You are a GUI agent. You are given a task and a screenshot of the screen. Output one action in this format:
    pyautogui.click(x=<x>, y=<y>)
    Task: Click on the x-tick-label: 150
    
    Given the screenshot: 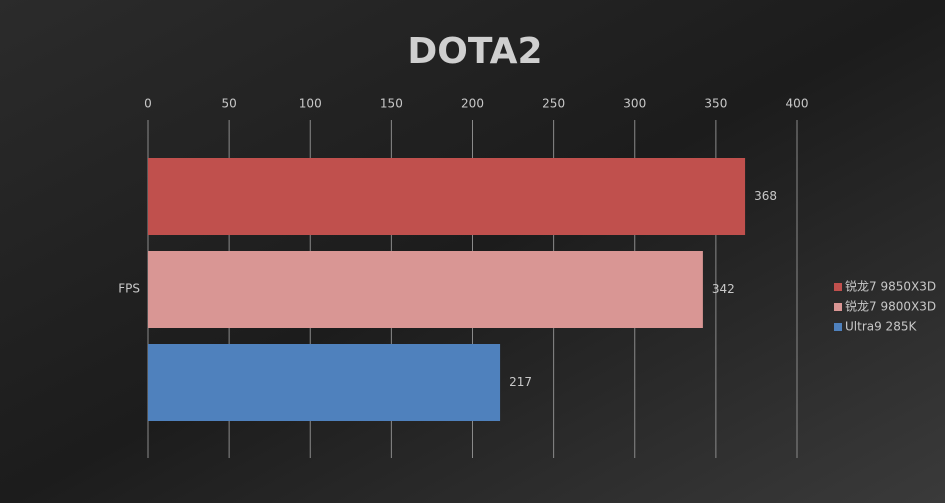 What is the action you would take?
    pyautogui.click(x=391, y=104)
    